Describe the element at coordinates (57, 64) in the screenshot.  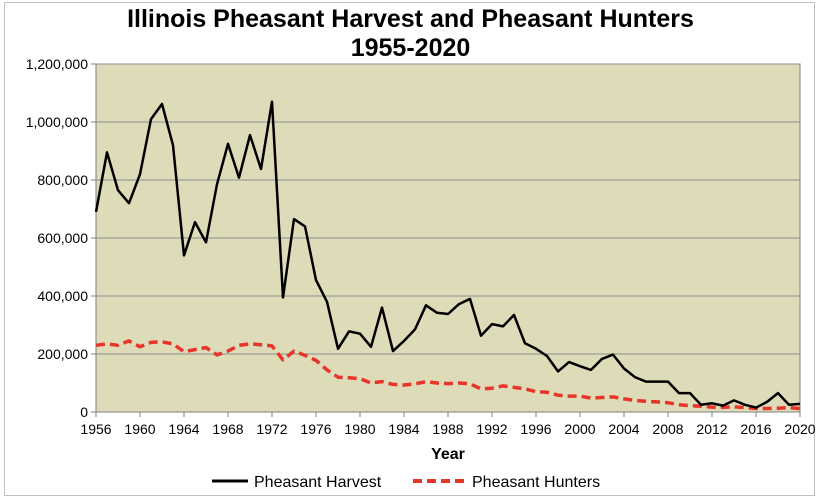
I see `y-tick-label: 1,200,000` at that location.